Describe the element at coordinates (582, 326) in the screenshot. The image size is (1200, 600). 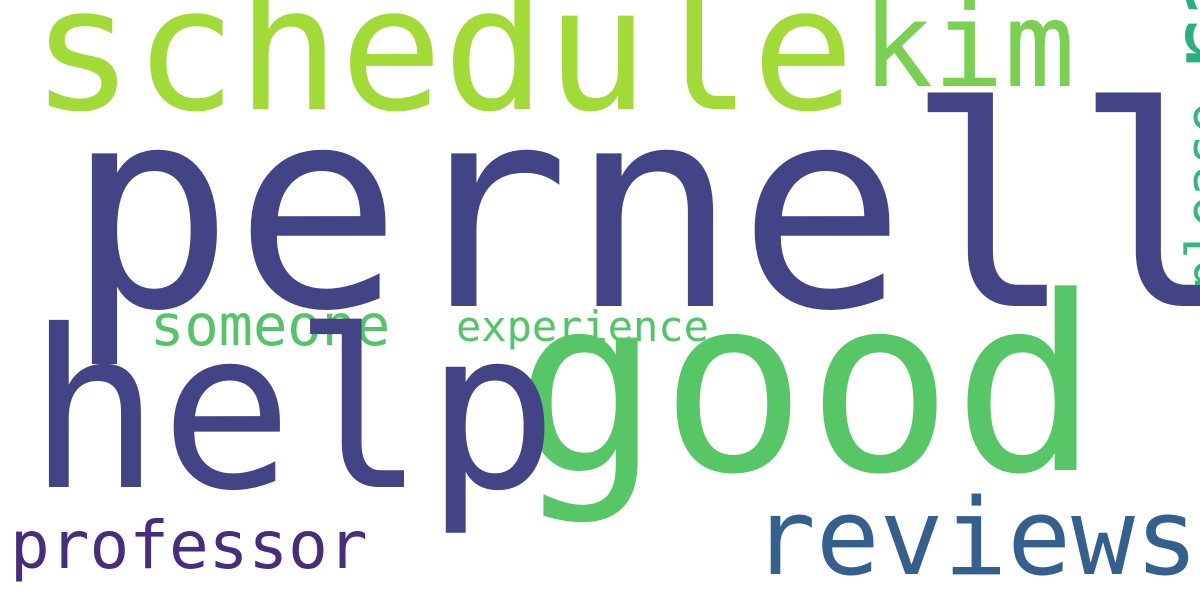
I see `word-experience: experience` at that location.